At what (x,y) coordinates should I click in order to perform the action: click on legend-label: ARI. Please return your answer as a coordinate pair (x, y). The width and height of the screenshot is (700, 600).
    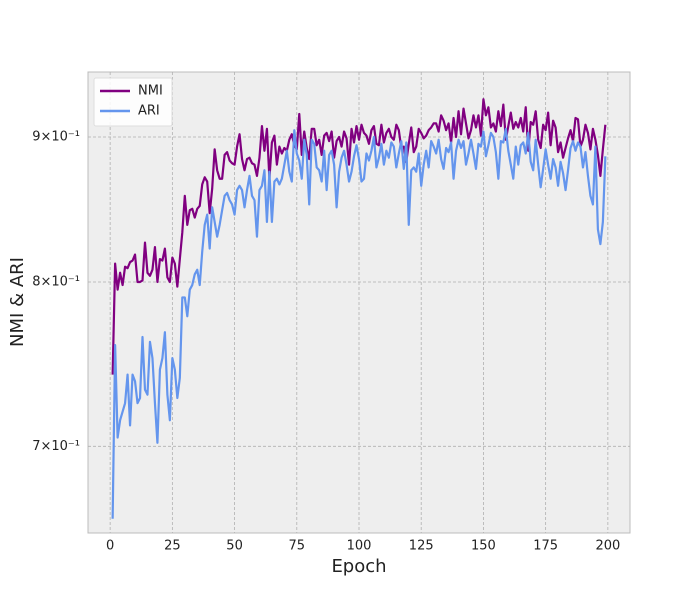
    Looking at the image, I should click on (149, 111).